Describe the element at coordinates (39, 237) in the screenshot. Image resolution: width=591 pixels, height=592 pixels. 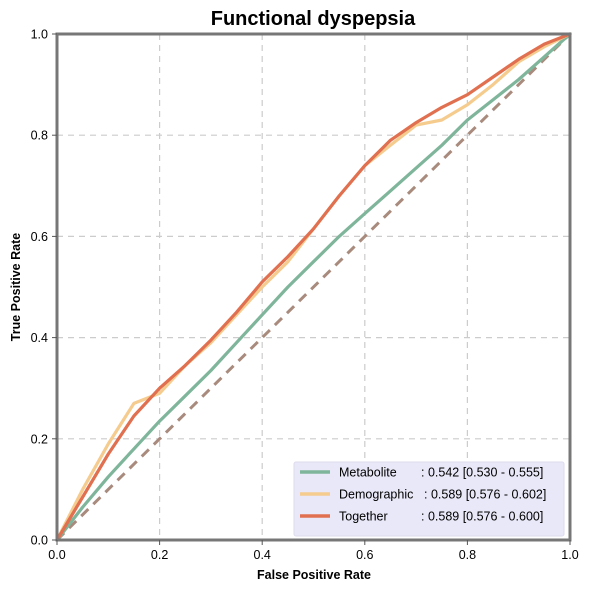
I see `y-tick-label: 0.6` at that location.